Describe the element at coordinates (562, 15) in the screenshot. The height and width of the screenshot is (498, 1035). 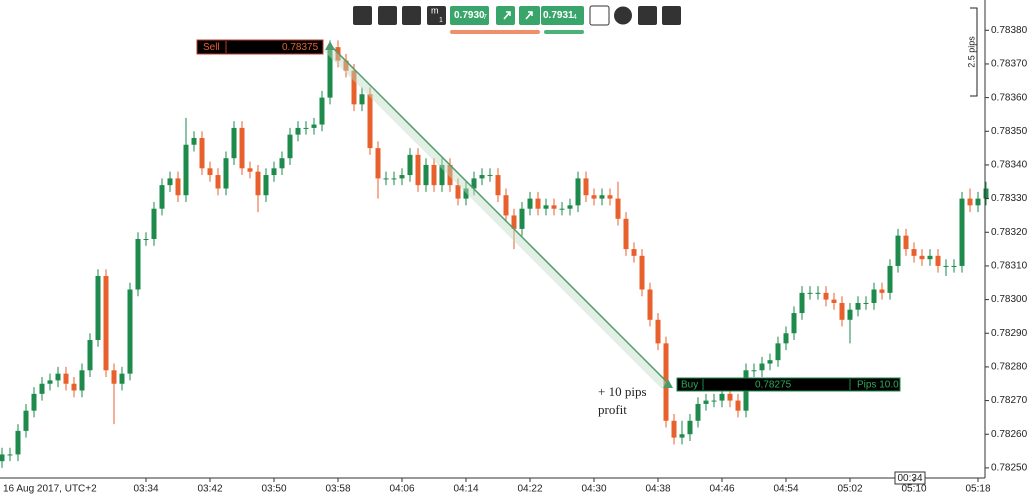
I see `buy-button` at that location.